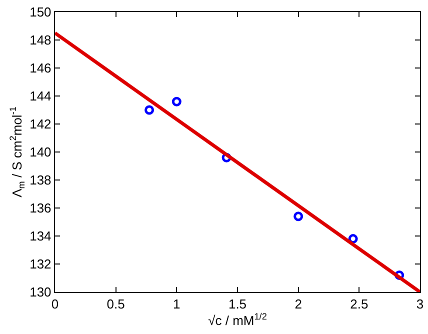  I want to click on y-tick-label: 142, so click(41, 124).